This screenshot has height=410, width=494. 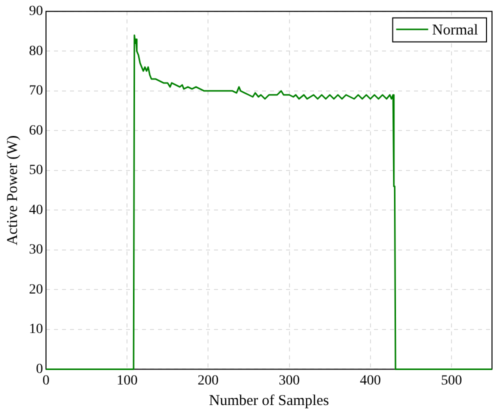 I want to click on y-tick-label: 0, so click(x=39, y=369).